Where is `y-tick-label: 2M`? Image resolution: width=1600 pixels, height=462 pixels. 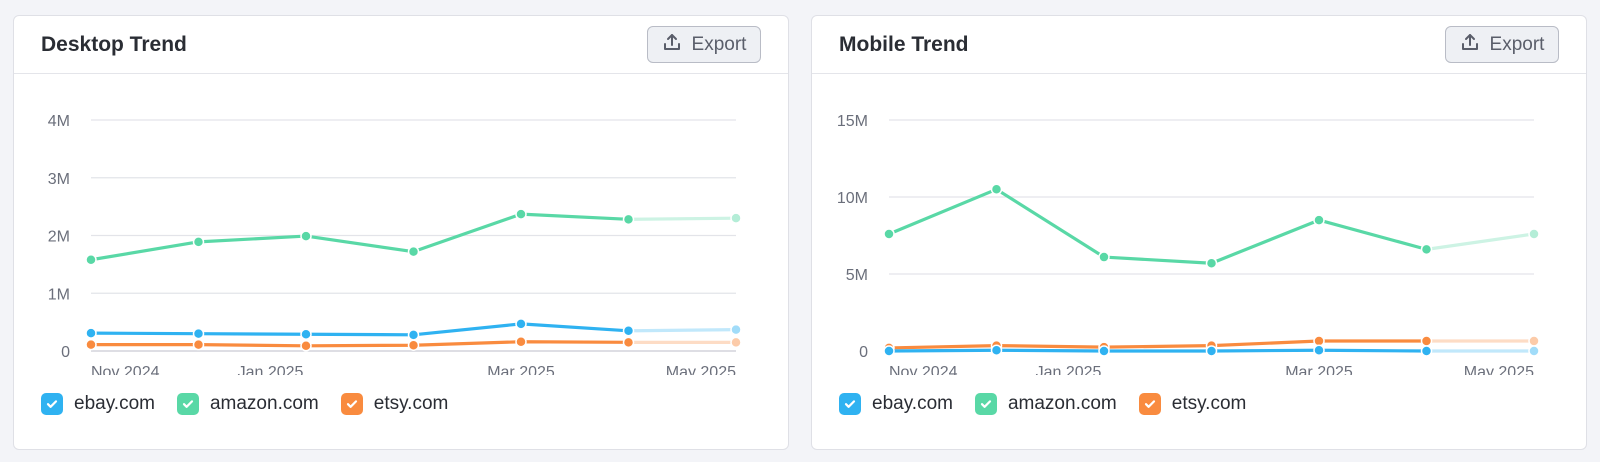 y-tick-label: 2M is located at coordinates (59, 237).